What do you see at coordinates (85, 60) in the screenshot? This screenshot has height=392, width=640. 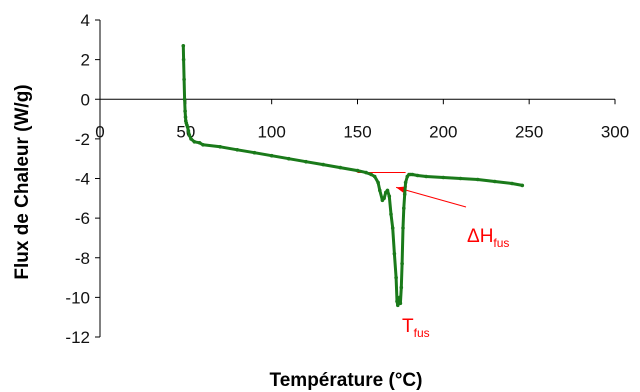 I see `y-tick-label: 2` at bounding box center [85, 60].